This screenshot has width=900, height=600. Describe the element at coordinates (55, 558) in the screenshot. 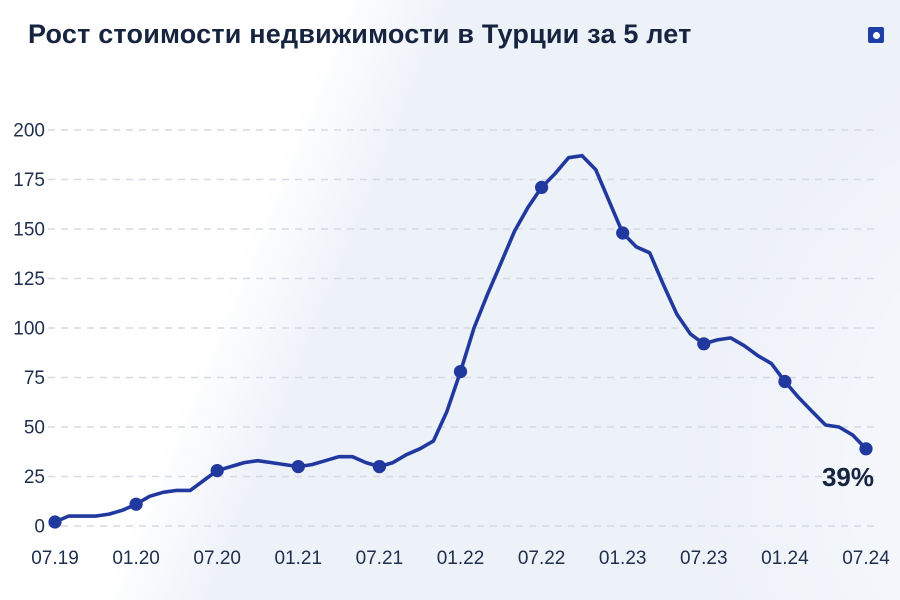

I see `x-axis-tick-label: 07.19` at that location.